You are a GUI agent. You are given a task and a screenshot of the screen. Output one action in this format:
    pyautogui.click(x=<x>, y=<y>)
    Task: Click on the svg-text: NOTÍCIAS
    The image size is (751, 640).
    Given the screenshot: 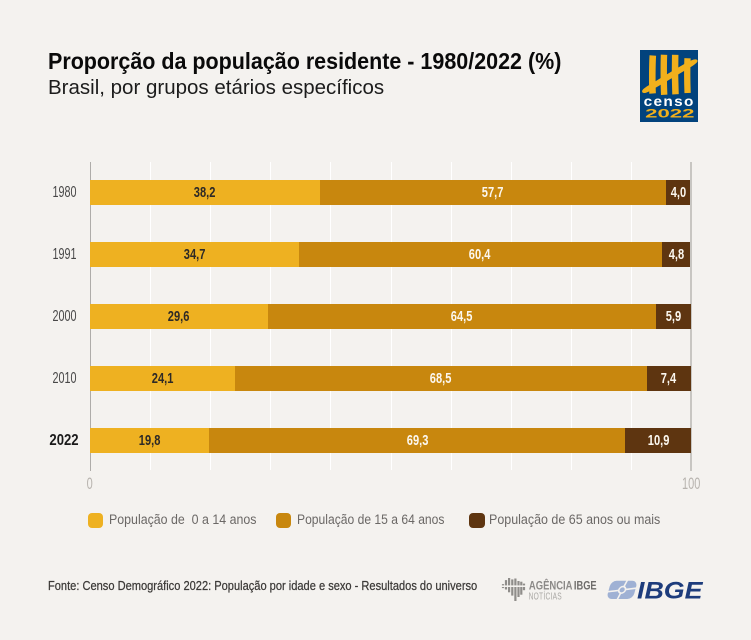 What is the action you would take?
    pyautogui.click(x=545, y=596)
    